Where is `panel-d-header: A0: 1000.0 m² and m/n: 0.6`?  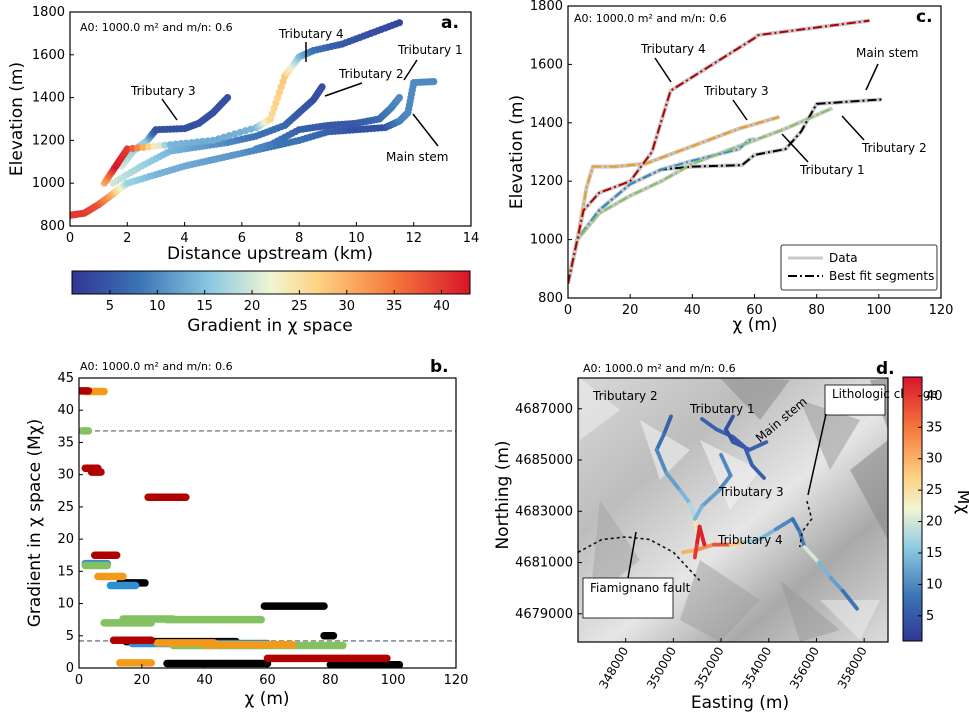 panel-d-header: A0: 1000.0 m² and m/n: 0.6 is located at coordinates (659, 368).